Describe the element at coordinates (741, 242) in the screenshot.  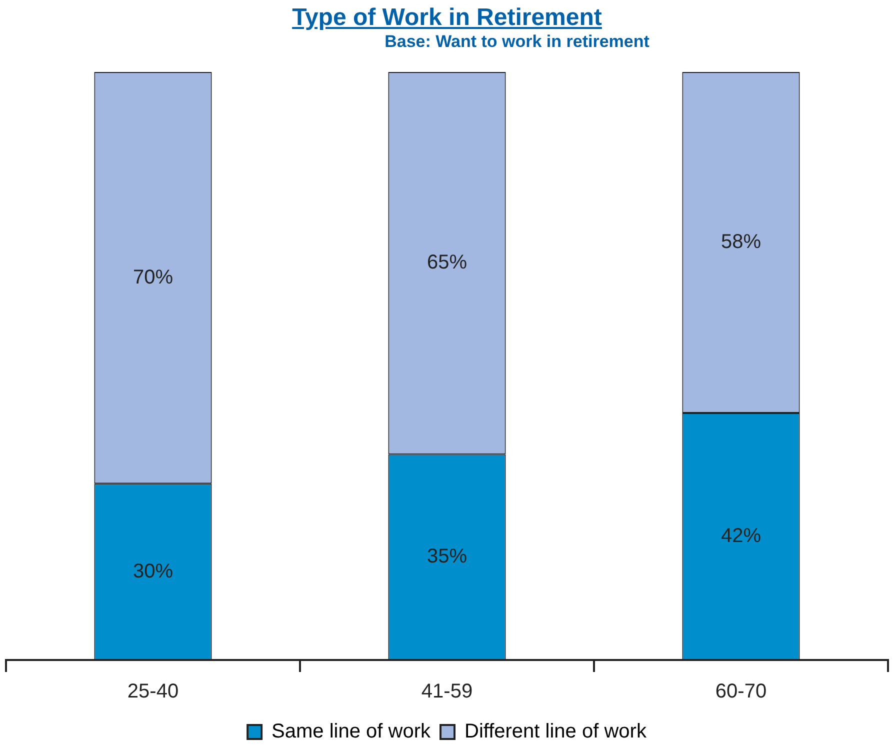
I see `data-label: 58%` at that location.